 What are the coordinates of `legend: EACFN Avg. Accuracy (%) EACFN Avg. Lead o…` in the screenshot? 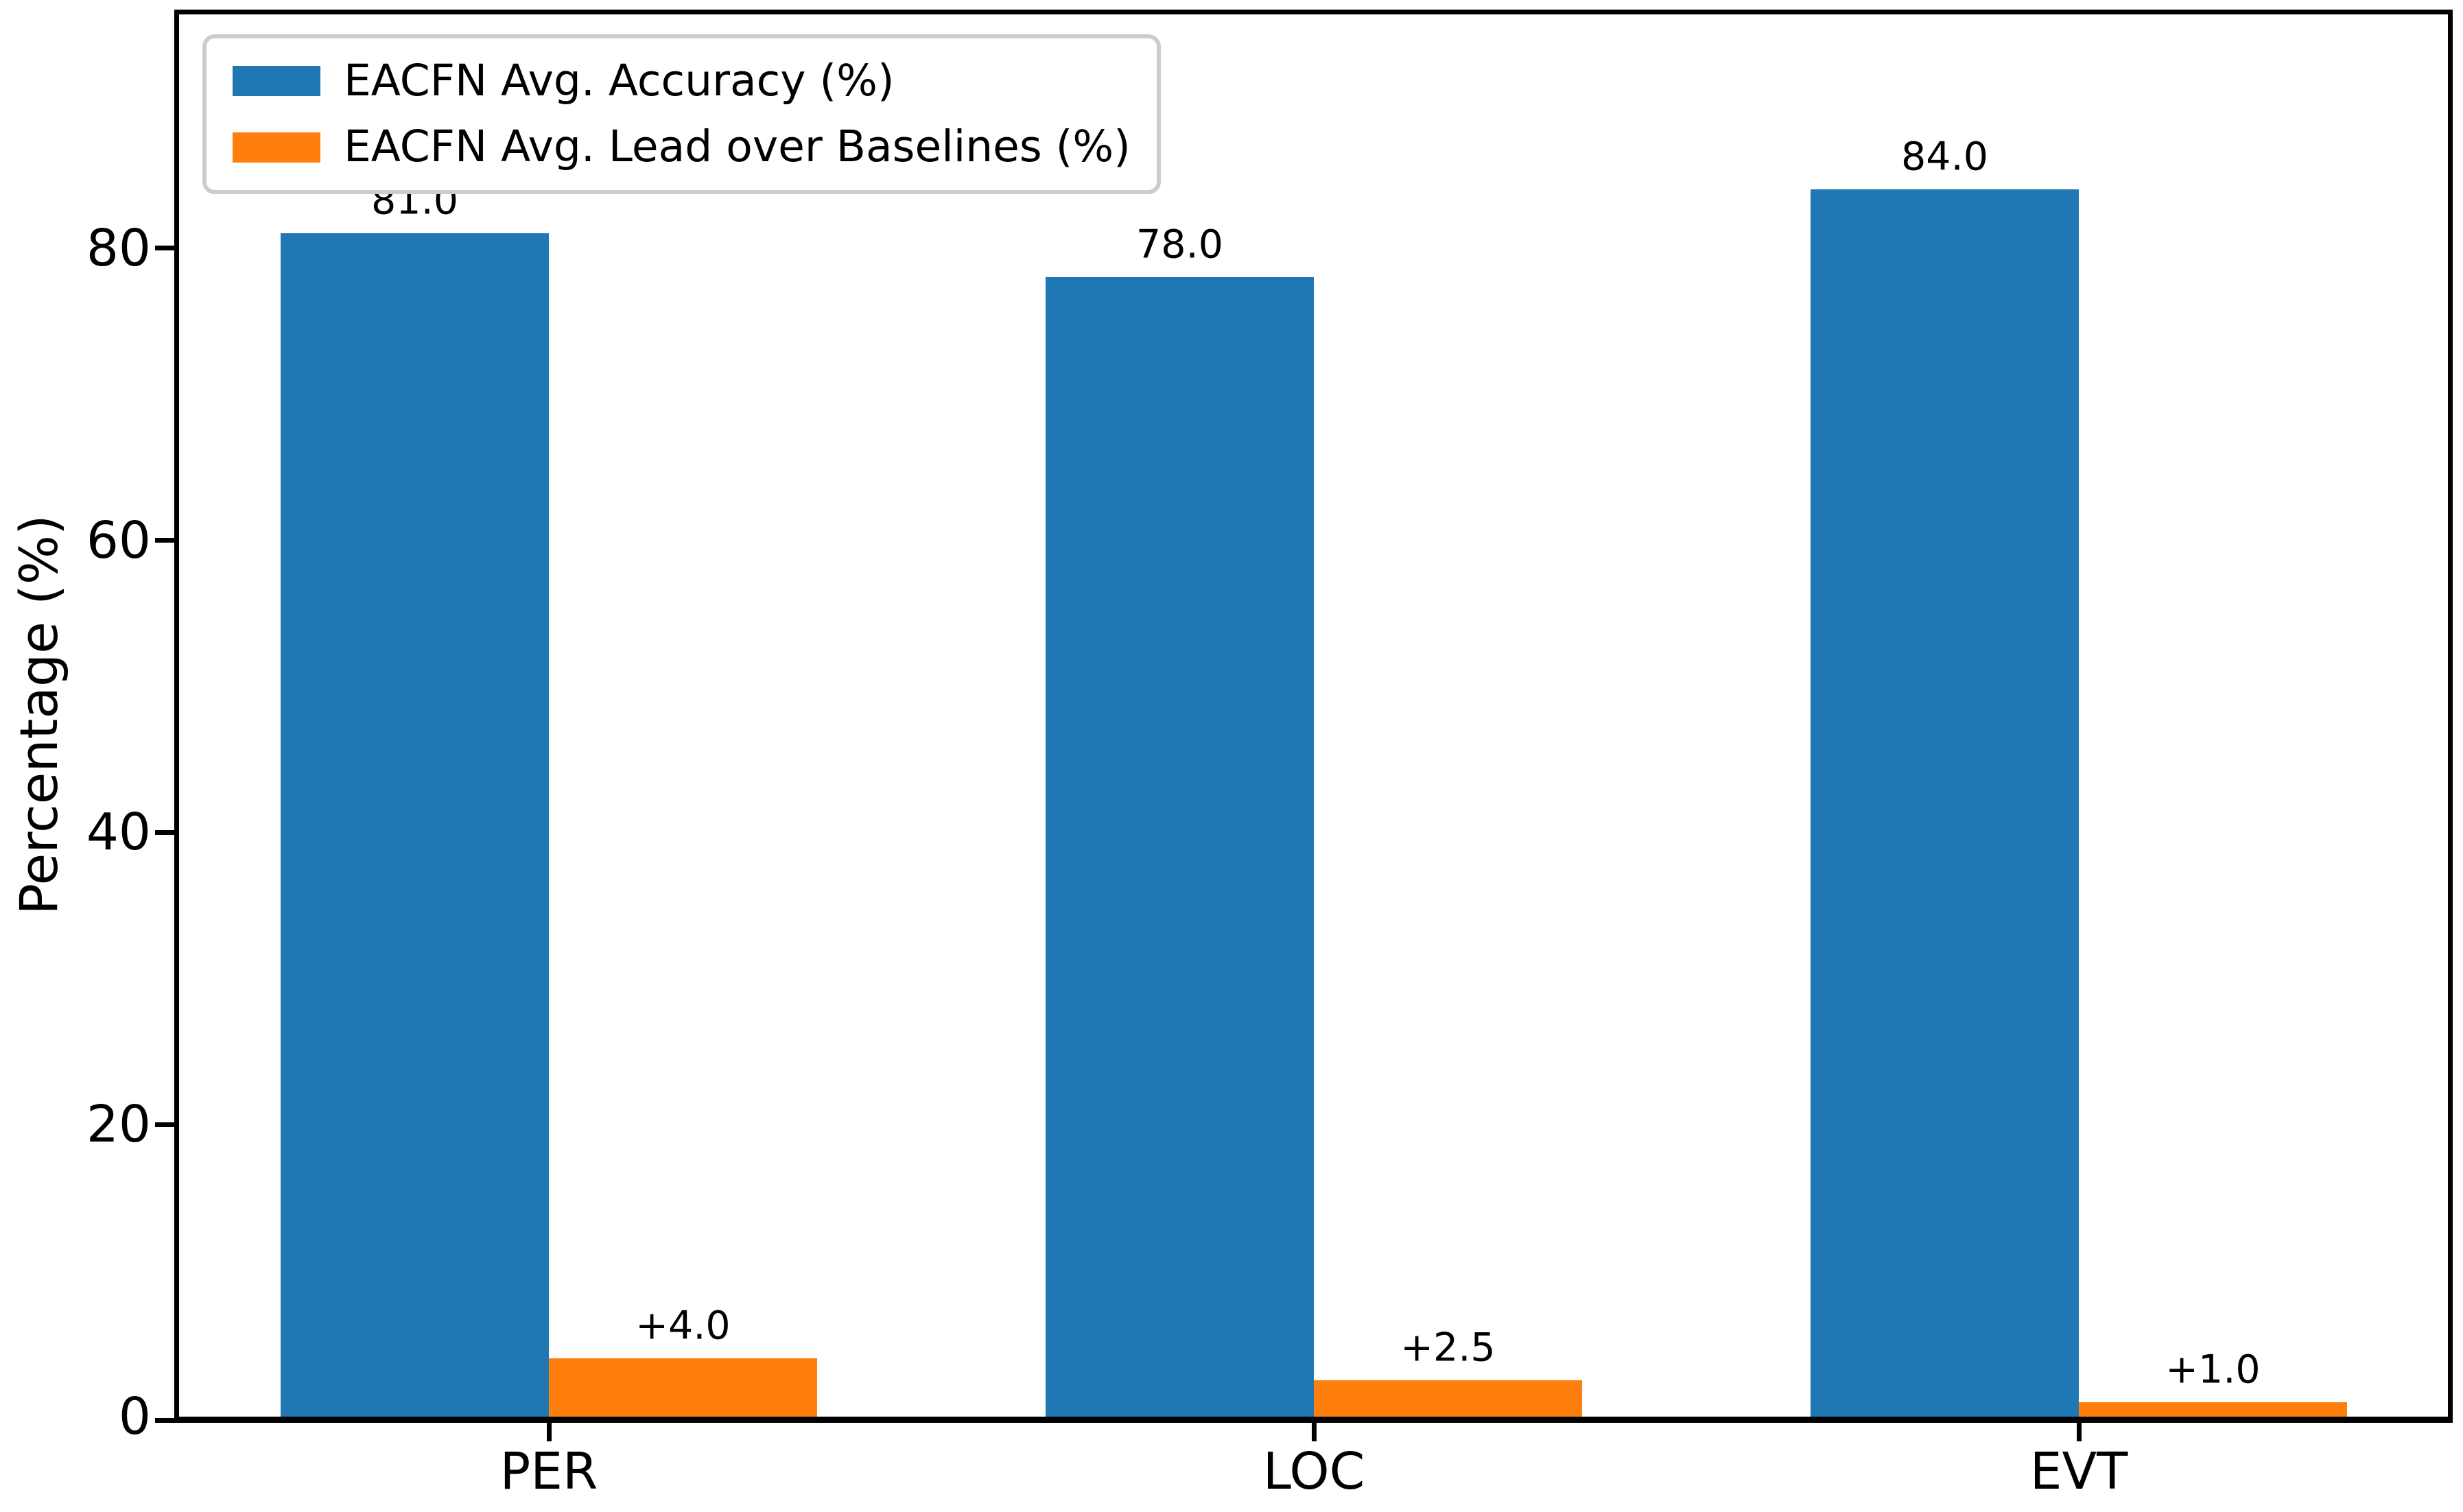 It's located at (681, 114).